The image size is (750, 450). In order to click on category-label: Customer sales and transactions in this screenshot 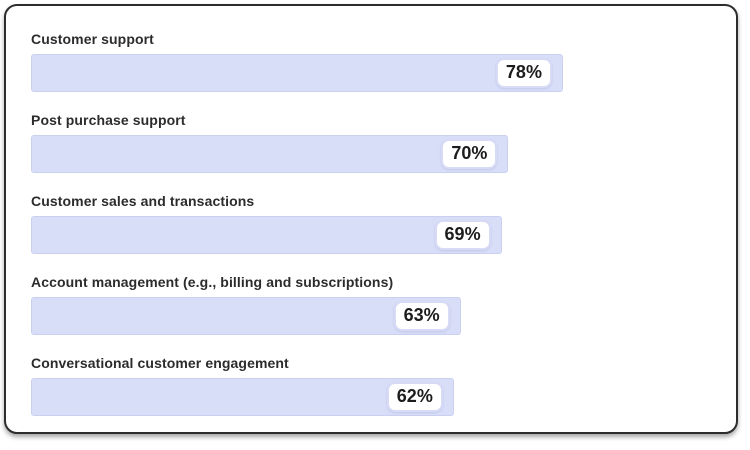, I will do `click(143, 201)`.